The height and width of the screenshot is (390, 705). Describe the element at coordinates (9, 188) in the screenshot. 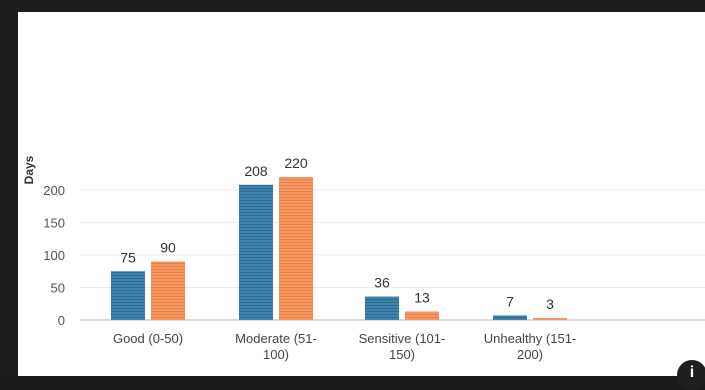

I see `left-border` at that location.